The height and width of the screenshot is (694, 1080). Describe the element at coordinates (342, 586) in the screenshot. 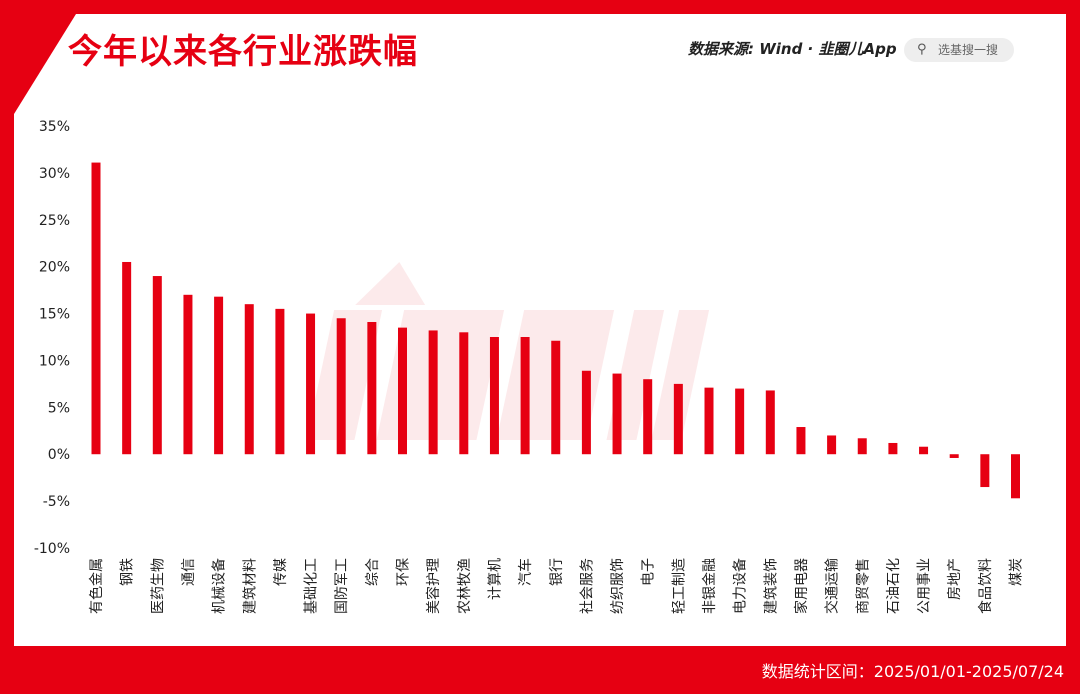

I see `x-tick-label: 国防军工` at that location.